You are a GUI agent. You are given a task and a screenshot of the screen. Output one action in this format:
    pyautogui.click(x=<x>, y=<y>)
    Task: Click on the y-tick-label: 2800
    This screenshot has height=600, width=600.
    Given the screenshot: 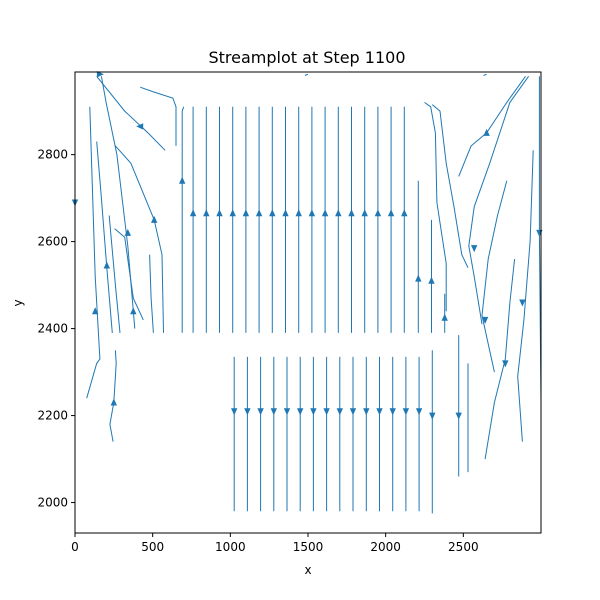 What is the action you would take?
    pyautogui.click(x=52, y=155)
    